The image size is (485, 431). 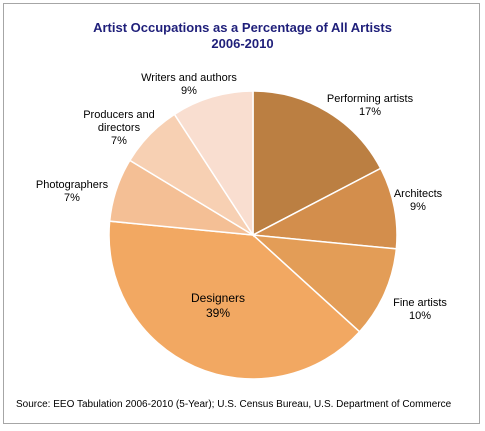 What do you see at coordinates (189, 84) in the screenshot?
I see `slice-label-writers-and-authors: Writers and authors 9%` at bounding box center [189, 84].